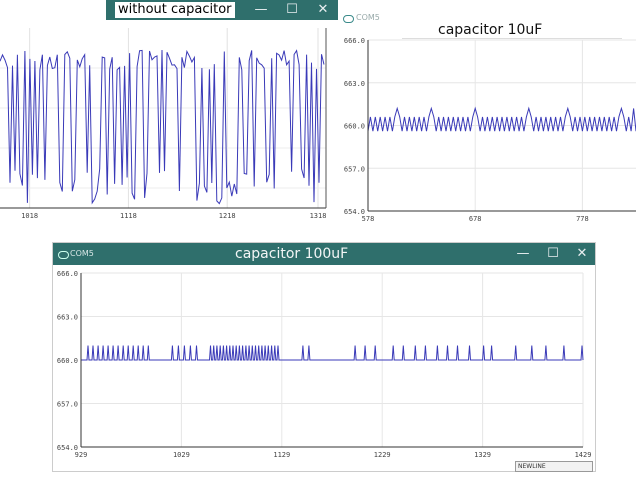 The image size is (636, 477). Describe the element at coordinates (554, 466) in the screenshot. I see `line-ending-select: NEWLINE` at that location.